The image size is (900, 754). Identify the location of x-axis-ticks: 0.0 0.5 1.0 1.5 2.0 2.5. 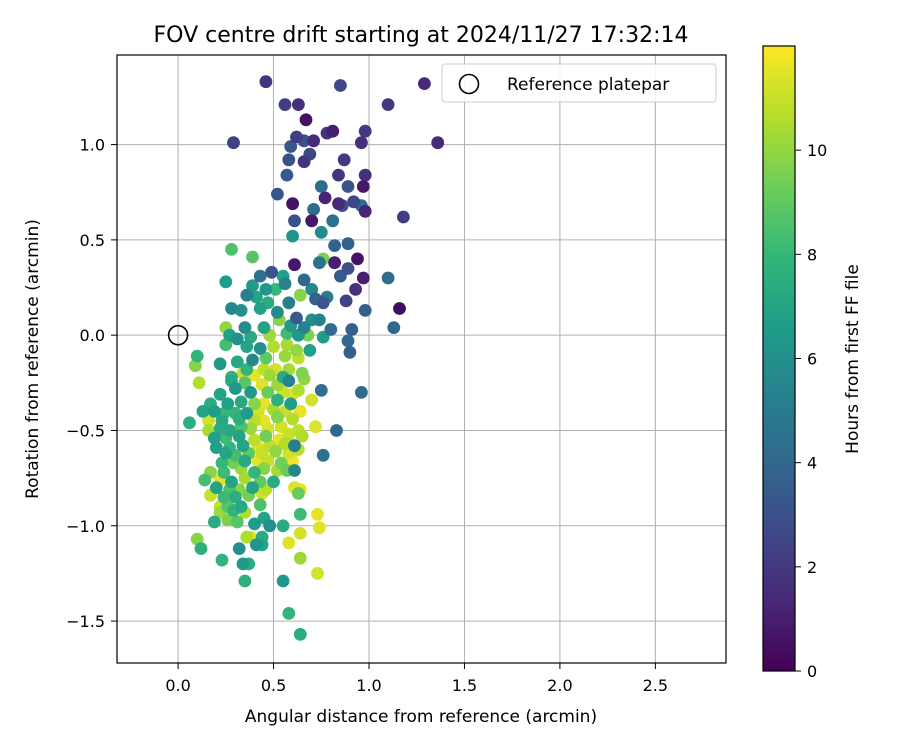
(416, 679).